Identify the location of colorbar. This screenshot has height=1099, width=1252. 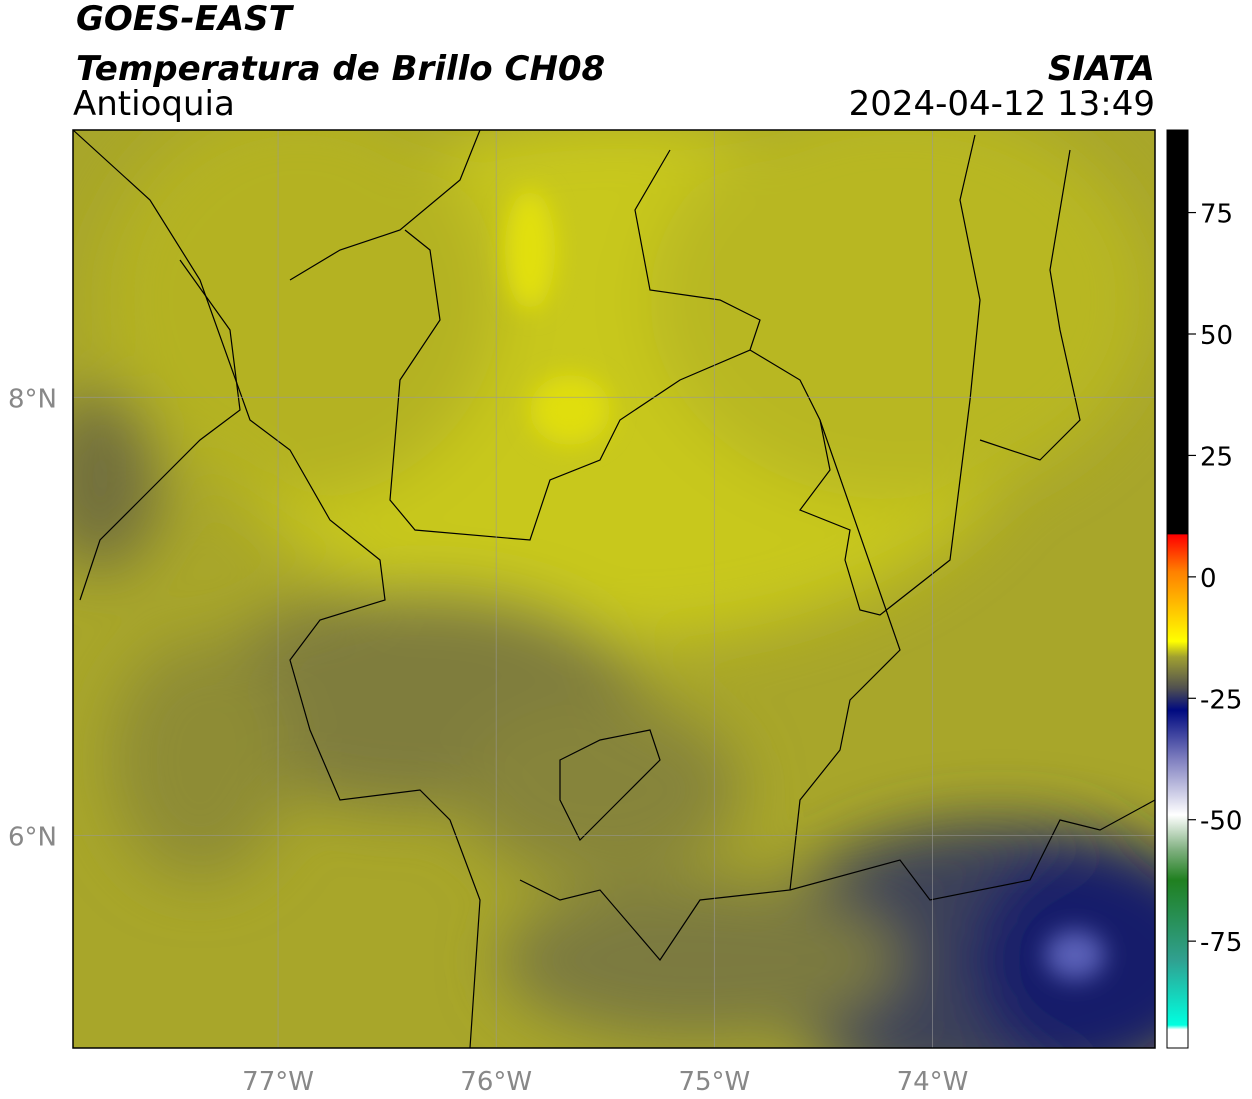
(1177, 589).